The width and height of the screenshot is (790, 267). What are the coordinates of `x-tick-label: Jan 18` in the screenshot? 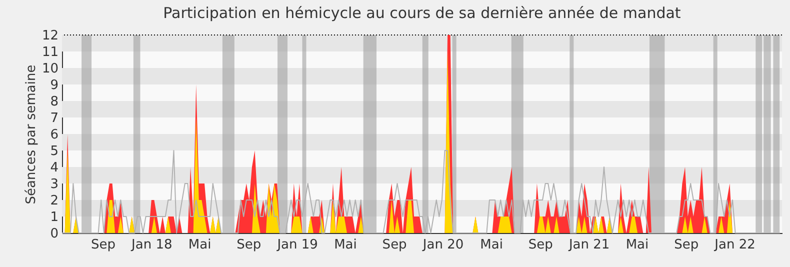 It's located at (151, 245).